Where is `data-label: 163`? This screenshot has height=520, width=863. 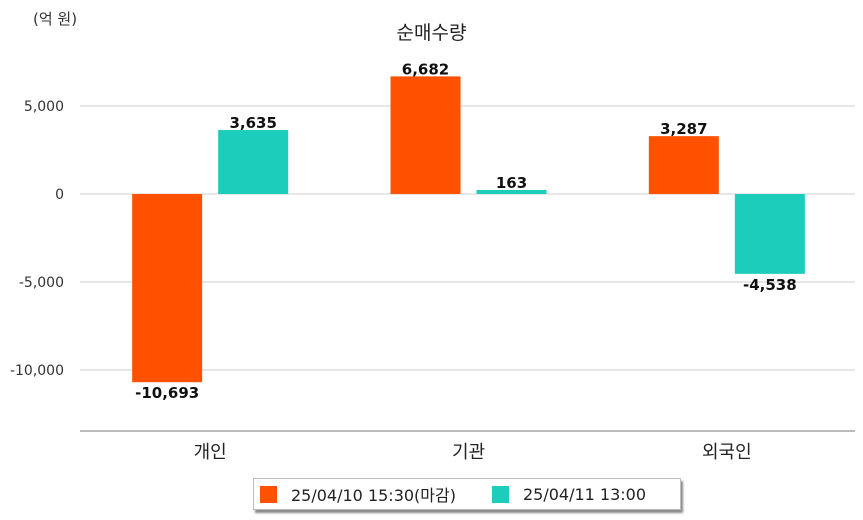
data-label: 163 is located at coordinates (511, 183).